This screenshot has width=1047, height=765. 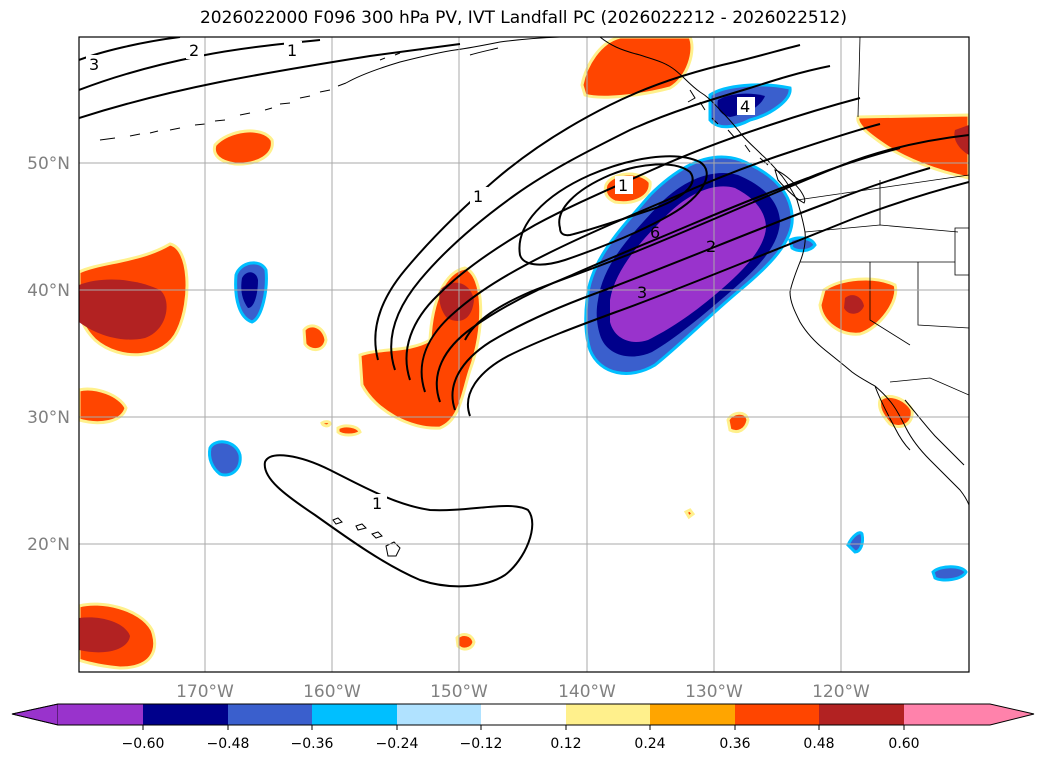 What do you see at coordinates (48, 418) in the screenshot?
I see `lat-label: 30°N` at bounding box center [48, 418].